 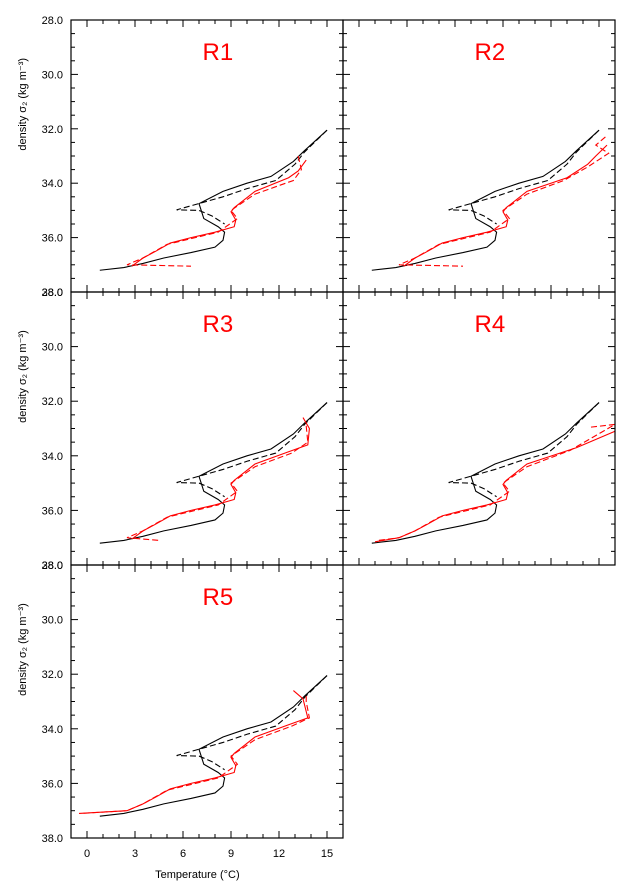 I want to click on x-tick-label: 6, so click(x=183, y=854).